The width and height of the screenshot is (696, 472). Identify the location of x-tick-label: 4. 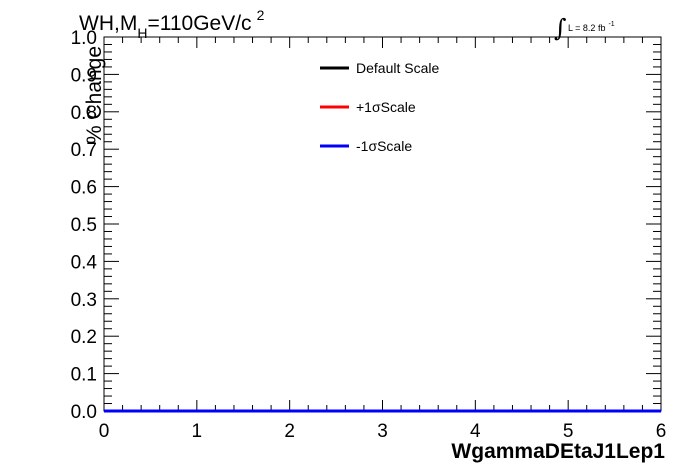
(475, 431).